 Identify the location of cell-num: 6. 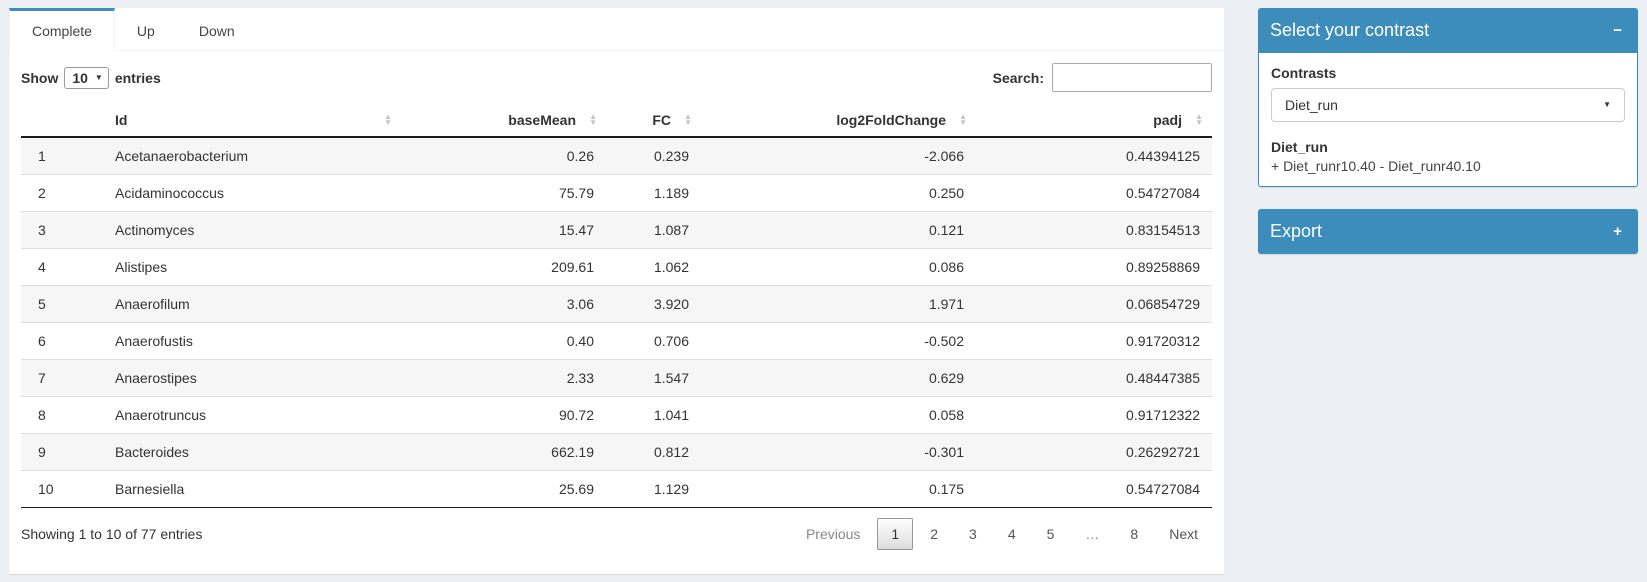
(63, 341).